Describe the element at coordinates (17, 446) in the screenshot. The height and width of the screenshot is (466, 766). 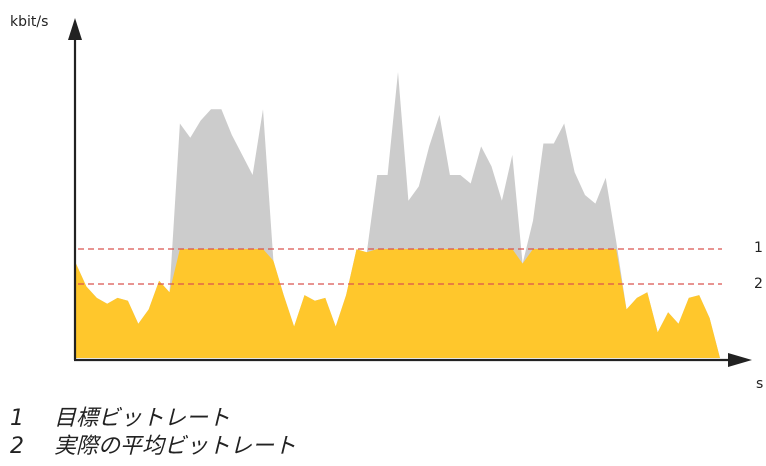
I see `legend-number: 2` at that location.